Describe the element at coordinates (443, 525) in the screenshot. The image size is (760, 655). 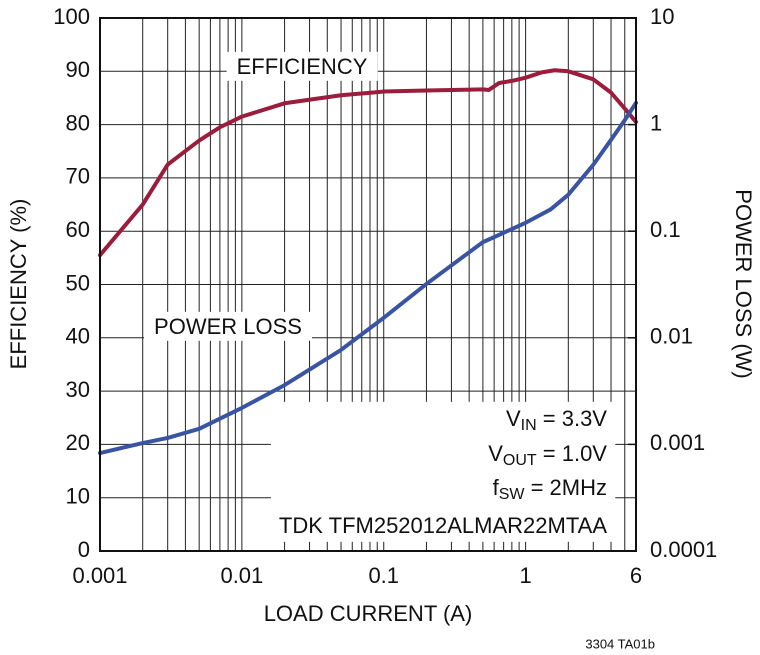
I see `part-number: TDK TFM252012ALMAR22MTAA` at that location.